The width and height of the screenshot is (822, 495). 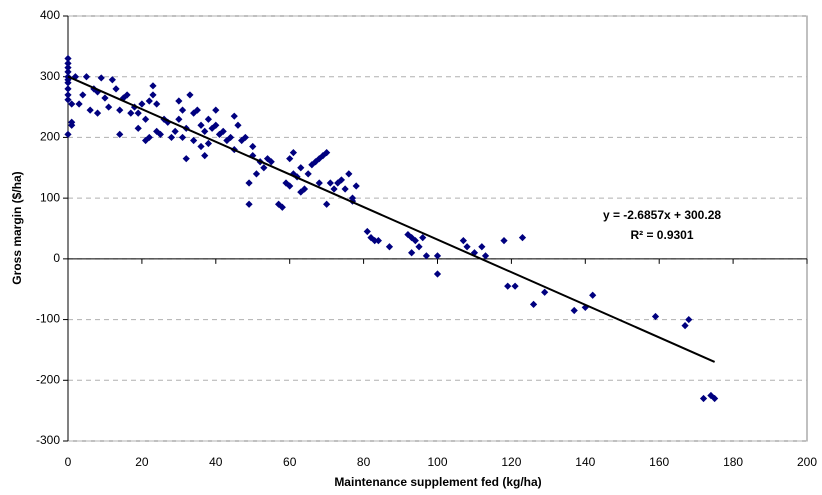 What do you see at coordinates (50, 15) in the screenshot?
I see `y-tick-label: 400` at bounding box center [50, 15].